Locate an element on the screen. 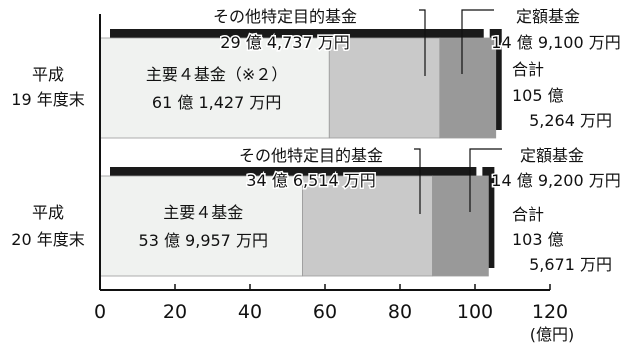 The image size is (630, 347). bar-0-other-fund-label: その他特定目的基金 is located at coordinates (285, 16).